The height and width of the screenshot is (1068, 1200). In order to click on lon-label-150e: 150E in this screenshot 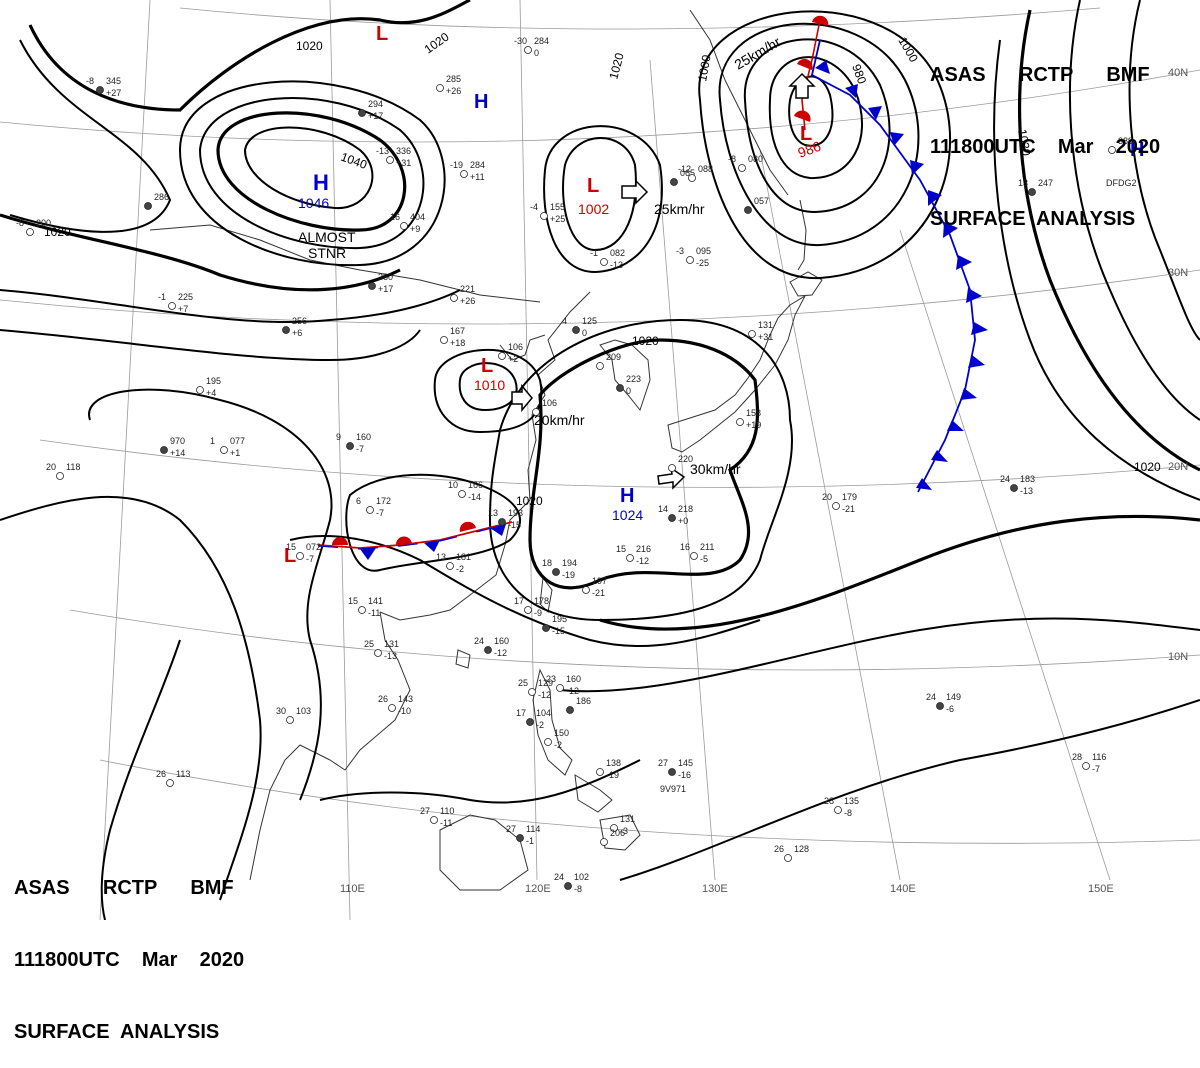, I will do `click(1101, 889)`.